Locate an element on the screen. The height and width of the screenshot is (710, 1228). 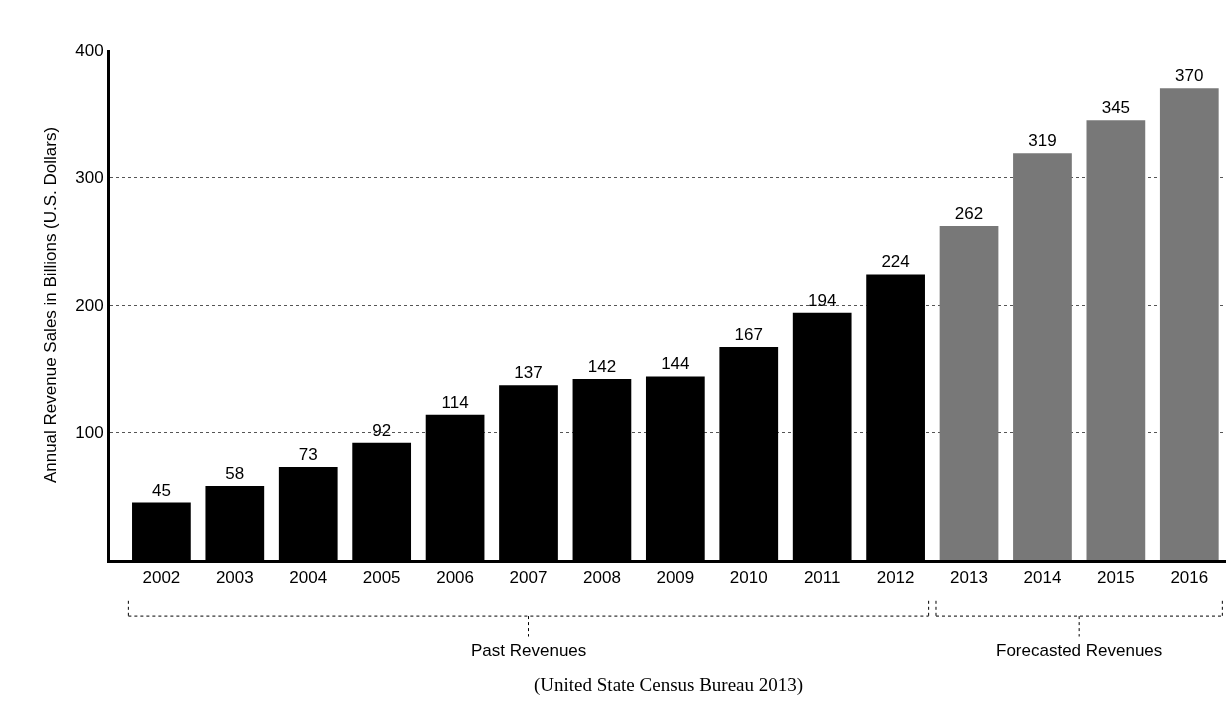
y-tick-label: 100 is located at coordinates (89, 433).